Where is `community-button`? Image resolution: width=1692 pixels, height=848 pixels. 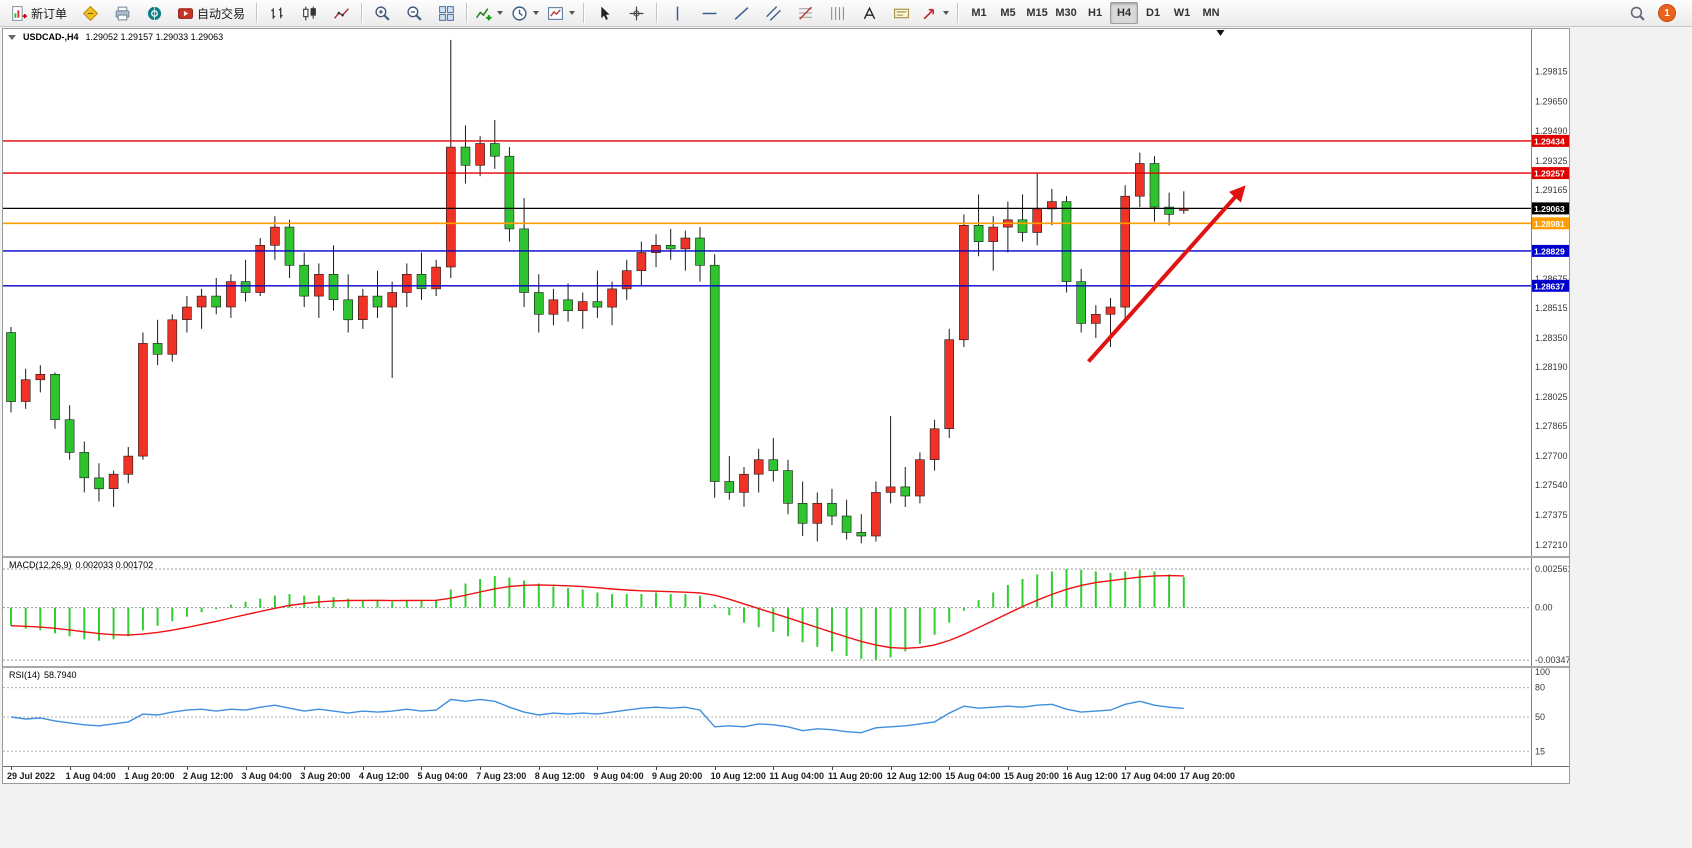
community-button is located at coordinates (154, 13).